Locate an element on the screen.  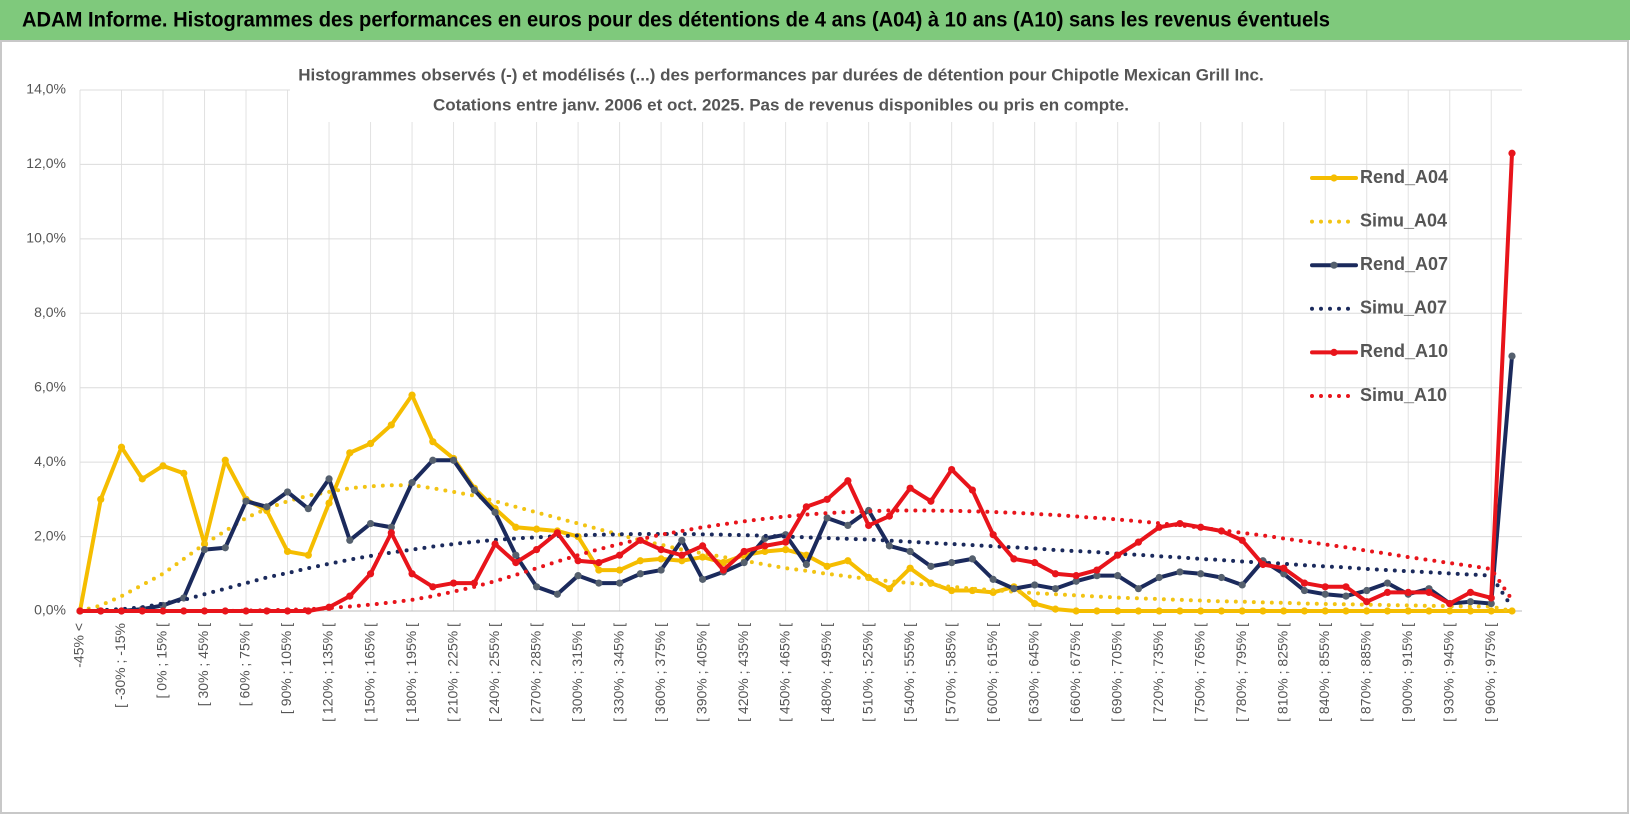
x-tick-label: [ 360% ; 375% [ is located at coordinates (660, 672).